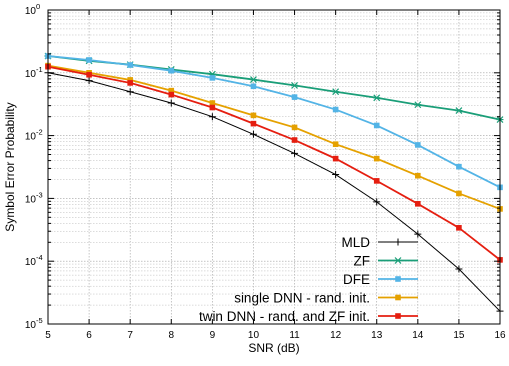 This screenshot has width=509, height=366. I want to click on y-tick-label: 10 -5, so click(34, 323).